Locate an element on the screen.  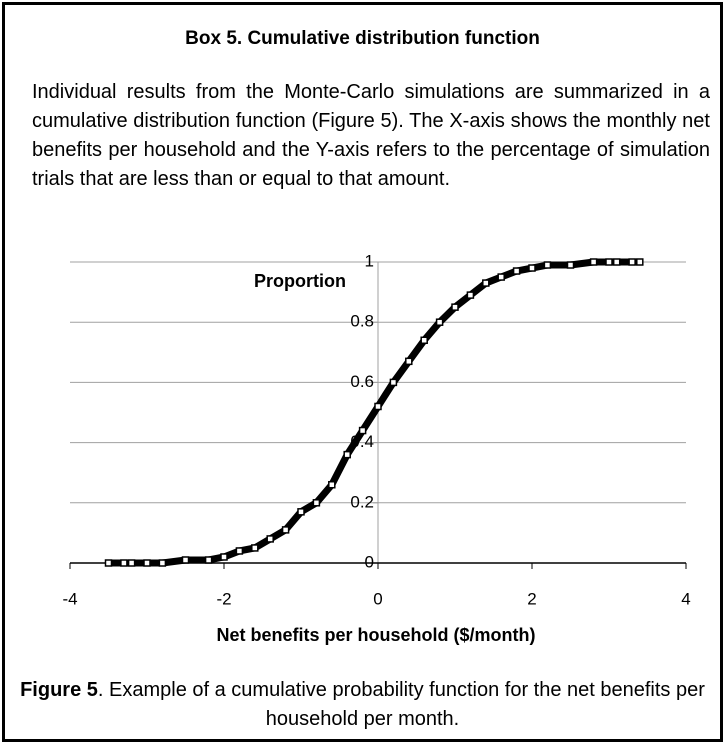
y-tick-label: 0 is located at coordinates (369, 561).